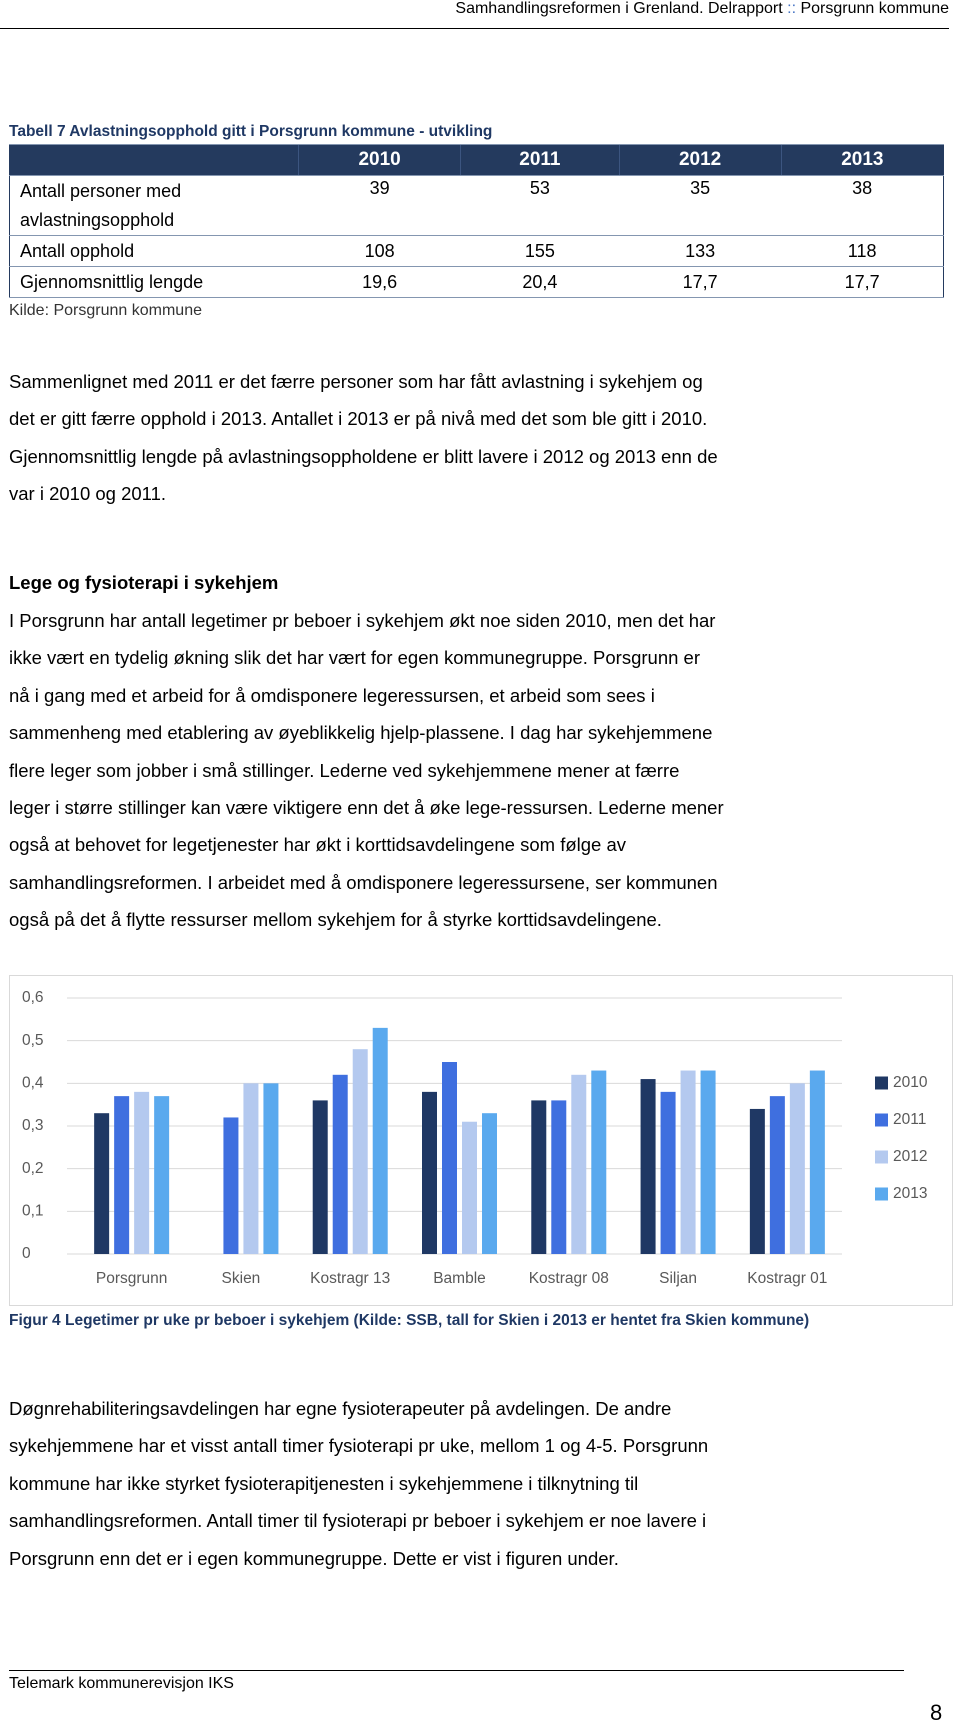  Describe the element at coordinates (909, 1119) in the screenshot. I see `legend-label: 2011` at that location.